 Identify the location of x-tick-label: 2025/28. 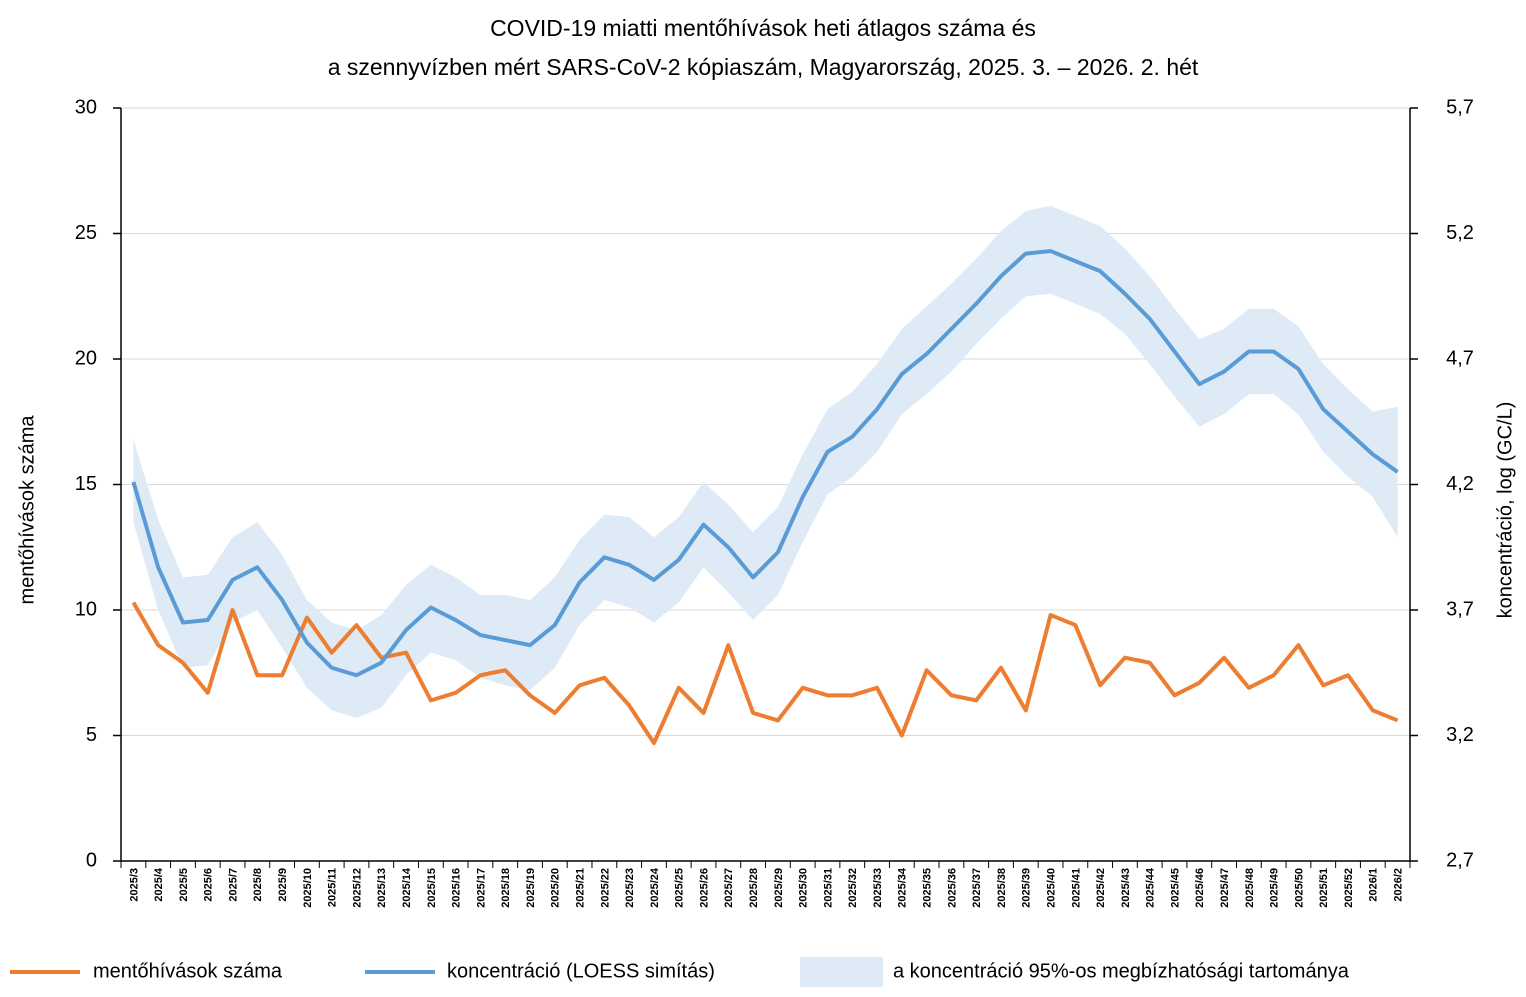
(754, 888).